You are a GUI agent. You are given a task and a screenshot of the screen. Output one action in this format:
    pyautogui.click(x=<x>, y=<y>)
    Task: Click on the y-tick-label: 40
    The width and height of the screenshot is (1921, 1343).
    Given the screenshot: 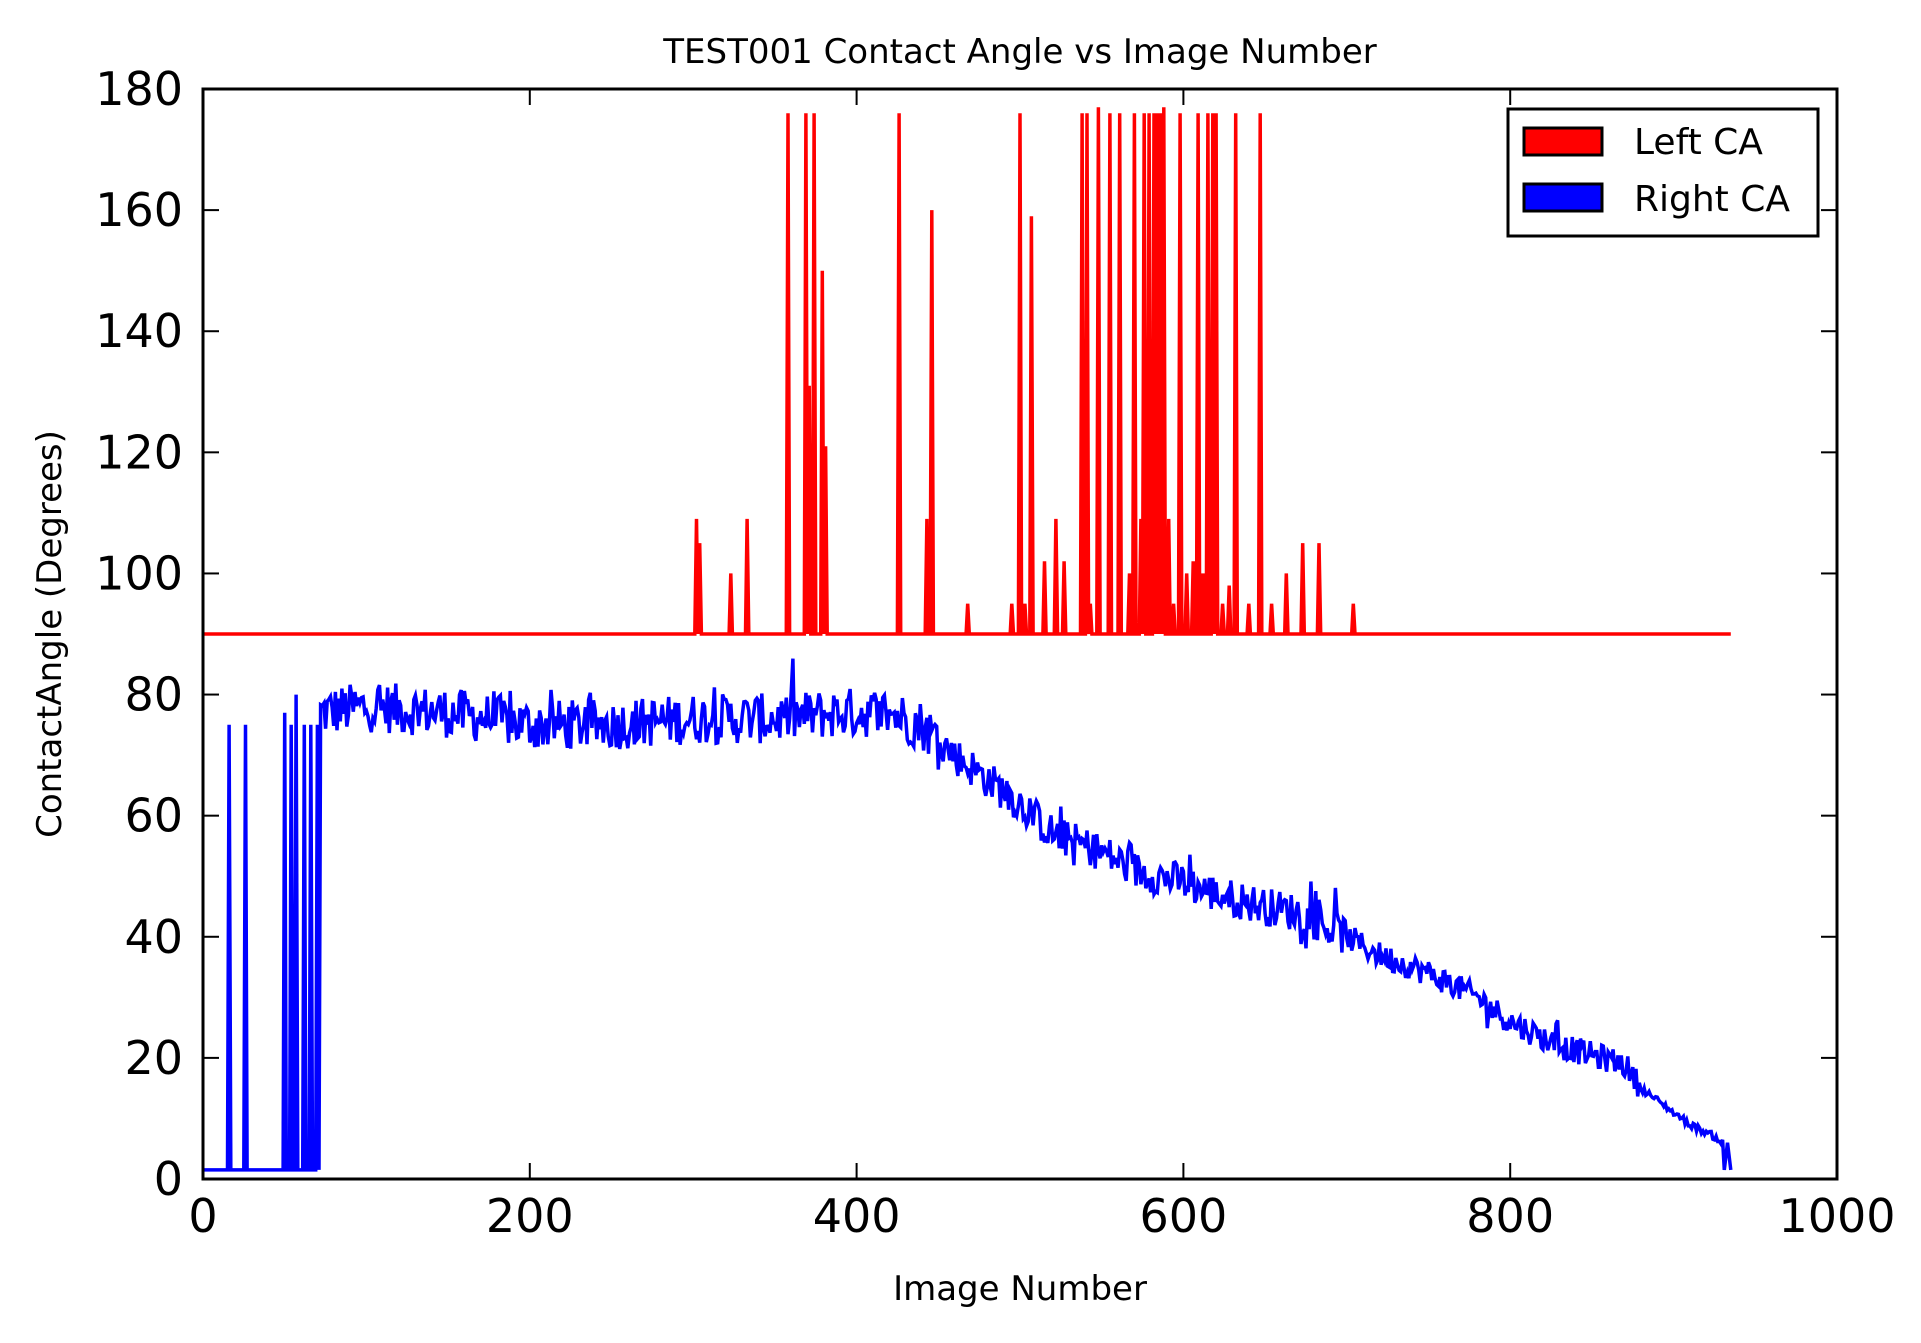 What is the action you would take?
    pyautogui.click(x=153, y=937)
    